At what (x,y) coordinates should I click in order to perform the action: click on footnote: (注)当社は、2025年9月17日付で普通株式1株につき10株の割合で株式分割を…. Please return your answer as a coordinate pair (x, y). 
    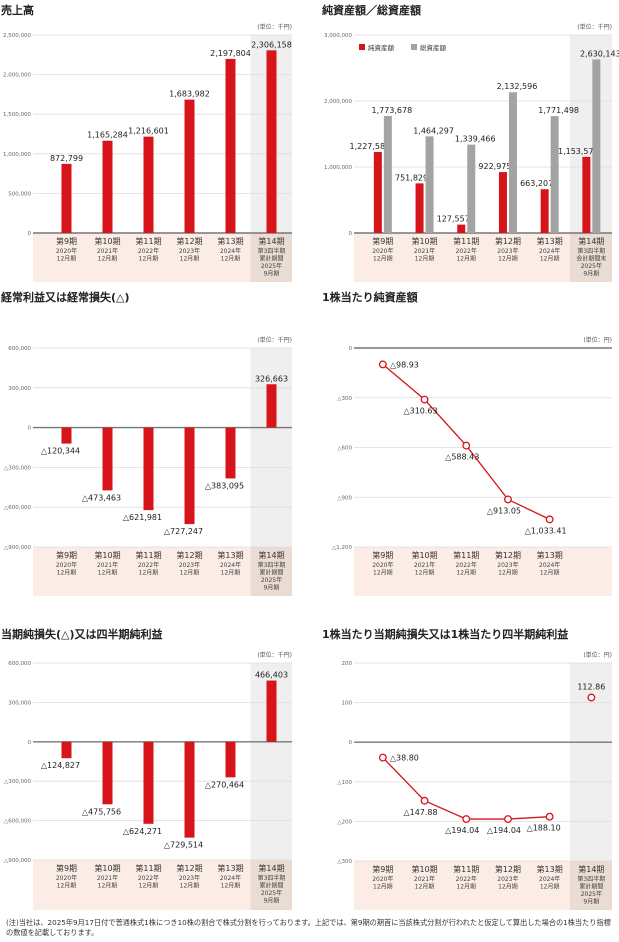
    Looking at the image, I should click on (308, 927).